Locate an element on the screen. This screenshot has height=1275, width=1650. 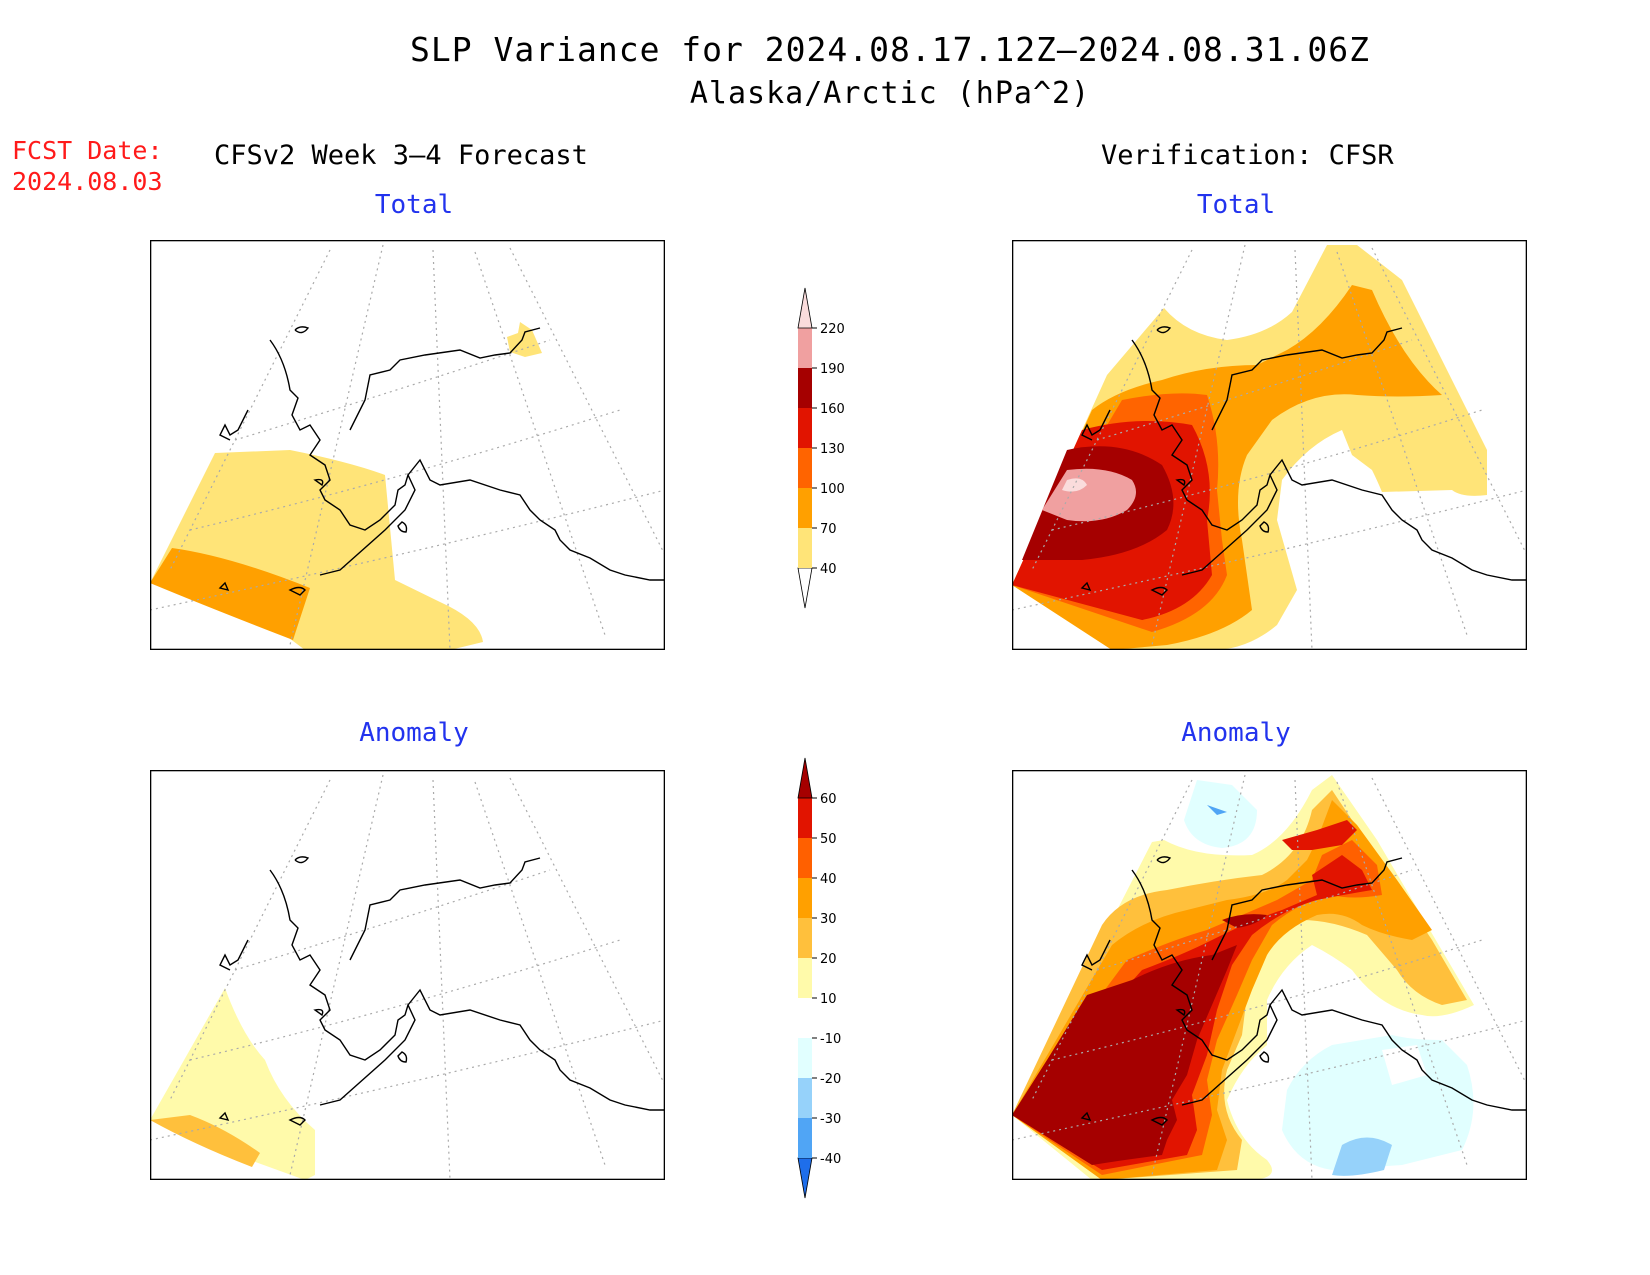
anomaly-colorbar-label: 20 is located at coordinates (828, 959).